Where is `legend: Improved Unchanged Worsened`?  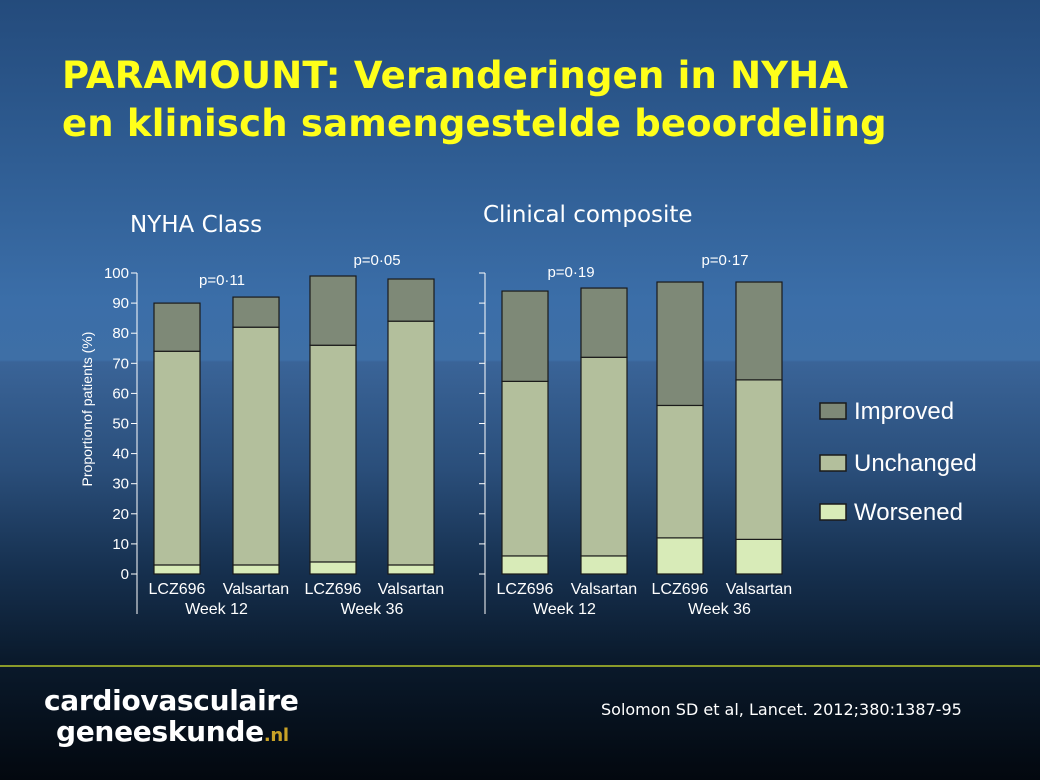 legend: Improved Unchanged Worsened is located at coordinates (898, 462).